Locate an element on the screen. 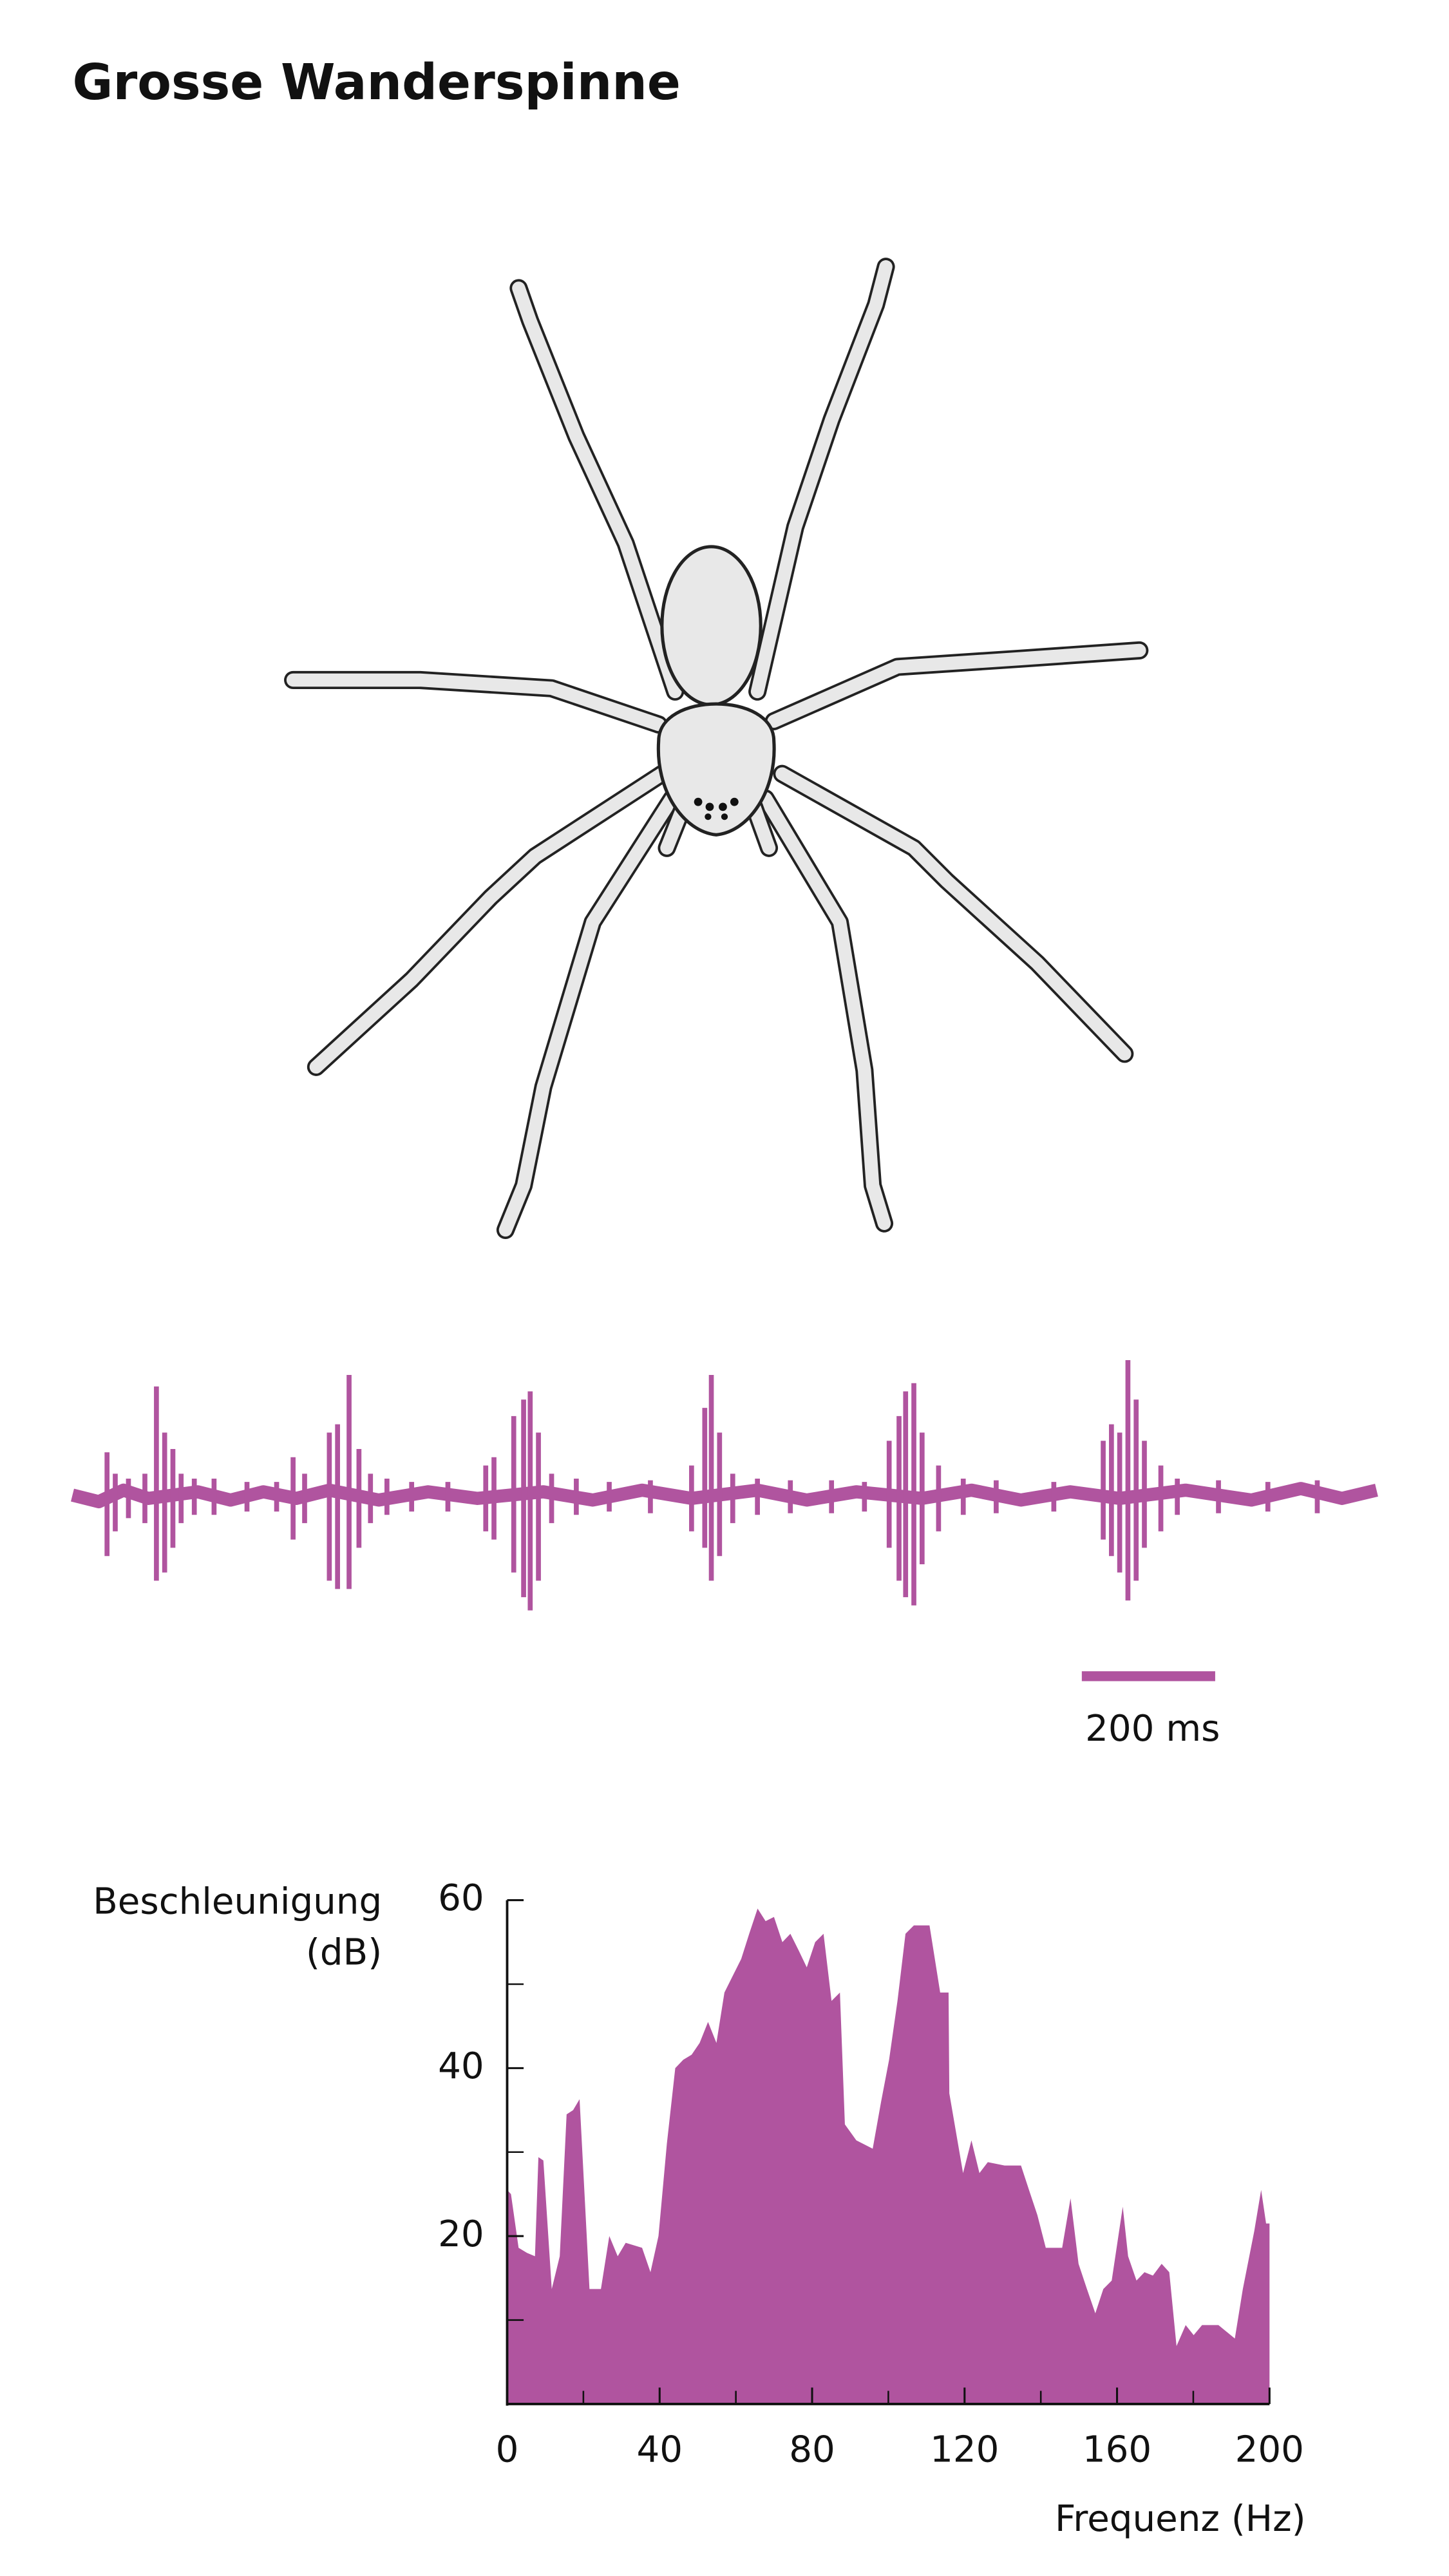 The image size is (1449, 2576). y-tick-label: 20 is located at coordinates (461, 2234).